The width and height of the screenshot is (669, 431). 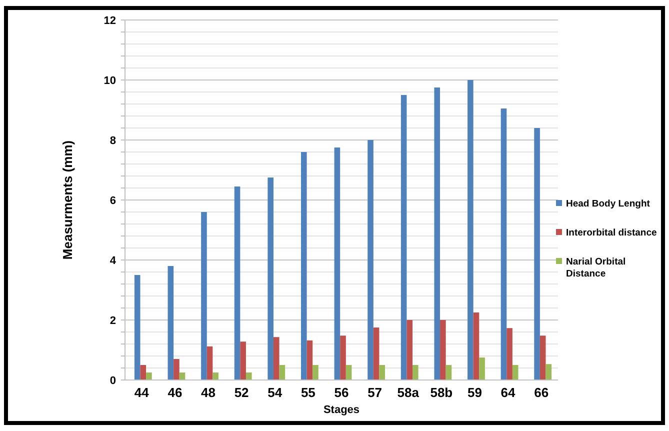 What do you see at coordinates (408, 392) in the screenshot?
I see `x-tick-label: 58a` at bounding box center [408, 392].